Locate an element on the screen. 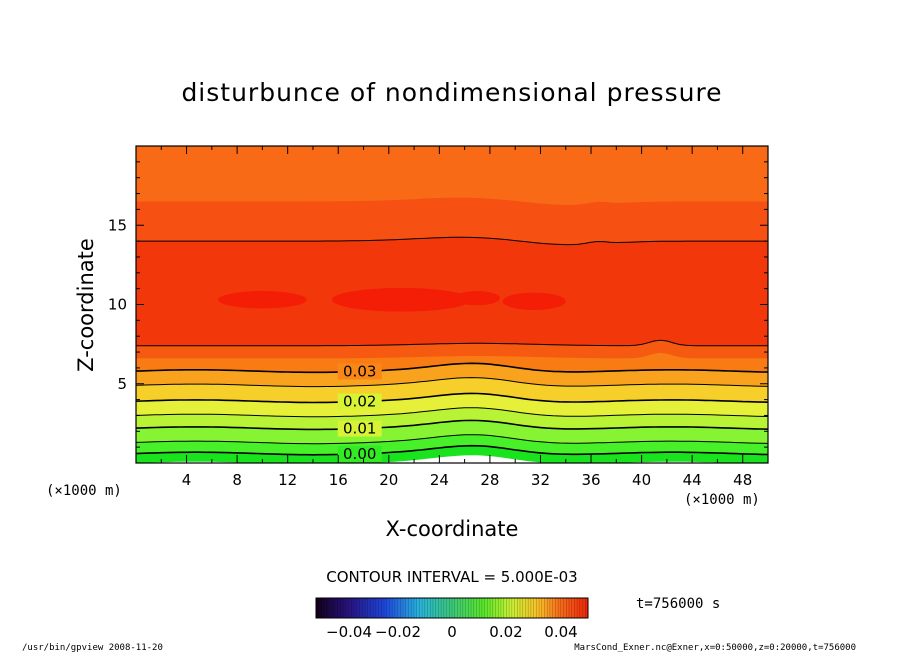 The height and width of the screenshot is (654, 904). colorbar is located at coordinates (452, 608).